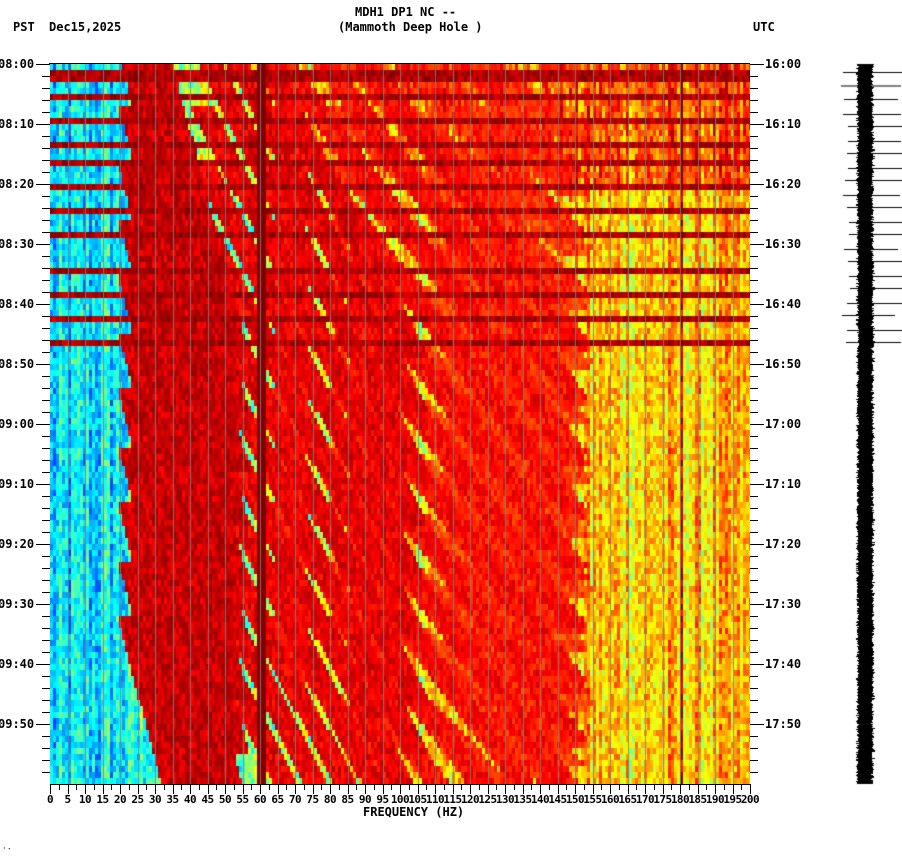 Image resolution: width=902 pixels, height=864 pixels. I want to click on x-tick-label: 10, so click(85, 799).